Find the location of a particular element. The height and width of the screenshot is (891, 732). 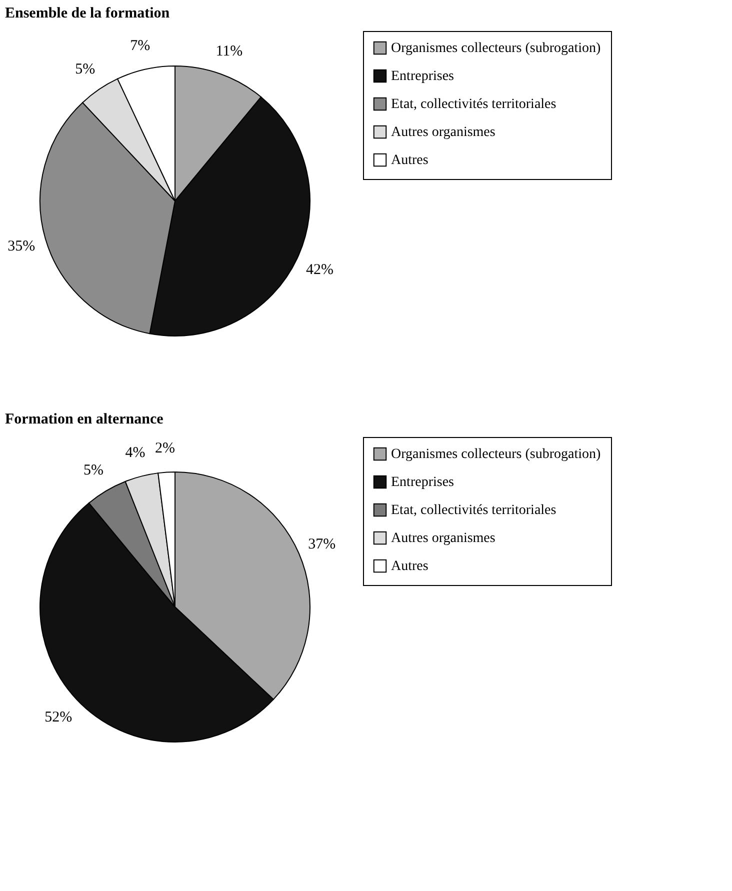

chart-title: Ensemble de la formation is located at coordinates (87, 14).